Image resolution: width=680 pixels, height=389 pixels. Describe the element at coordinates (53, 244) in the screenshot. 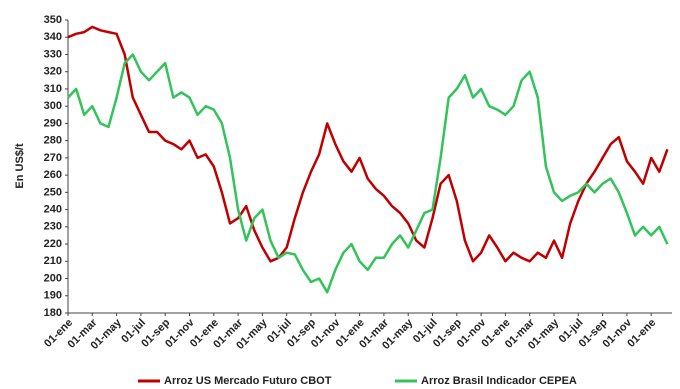

I see `y-tick-label: 220` at that location.